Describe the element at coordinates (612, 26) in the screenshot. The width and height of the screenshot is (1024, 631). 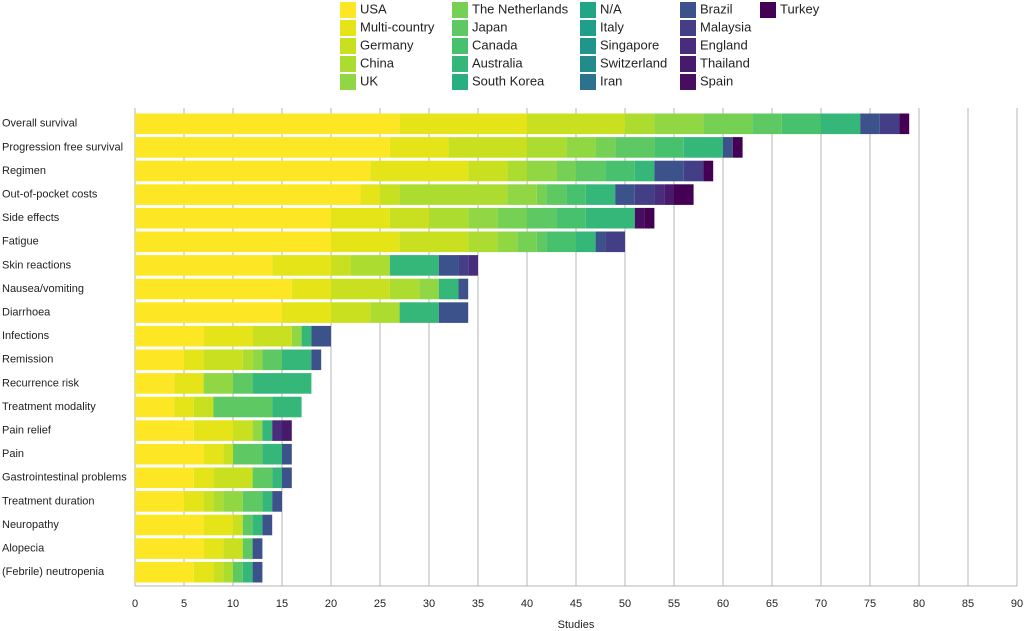
I see `legend-label: Italy` at that location.